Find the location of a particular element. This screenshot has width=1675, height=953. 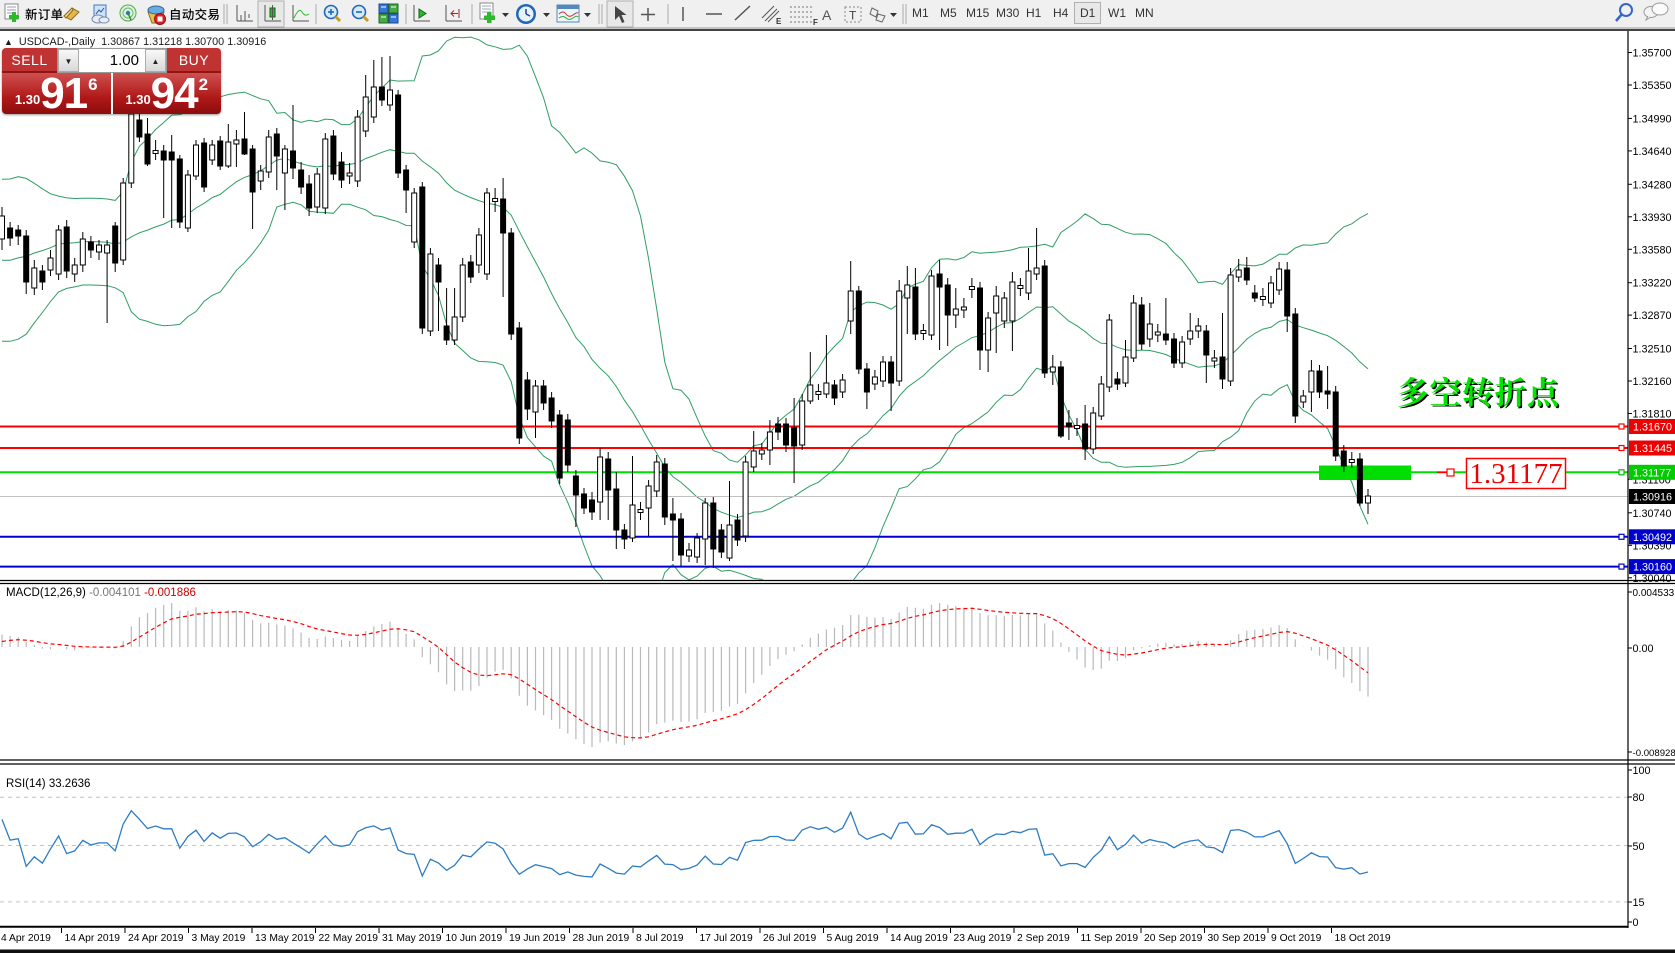

svg-text: 1.34990 is located at coordinates (1652, 119).